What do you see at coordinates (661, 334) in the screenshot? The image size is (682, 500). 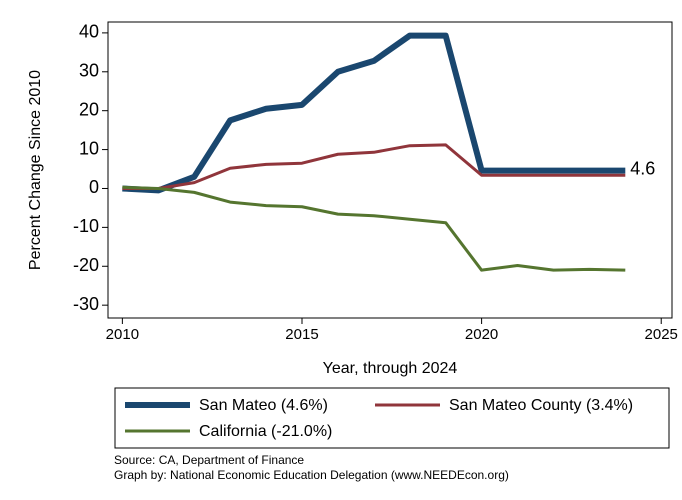 I see `x-tick-label: 2025` at bounding box center [661, 334].